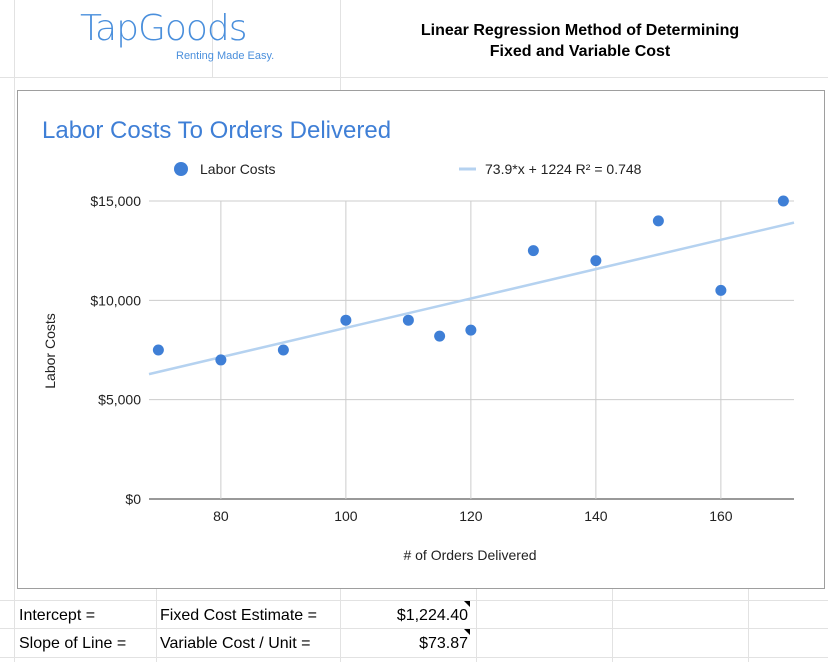  Describe the element at coordinates (119, 400) in the screenshot. I see `y-tick-label: $5,000` at that location.